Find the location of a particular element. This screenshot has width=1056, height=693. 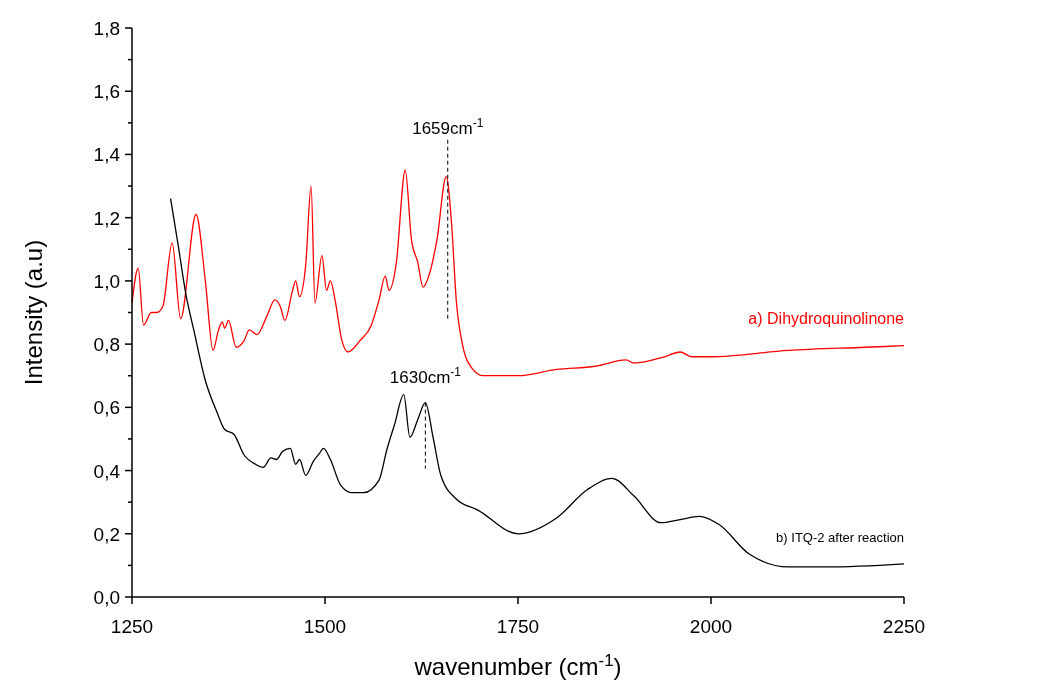

annotation: 1630cm$^{-1}$ is located at coordinates (425, 375).